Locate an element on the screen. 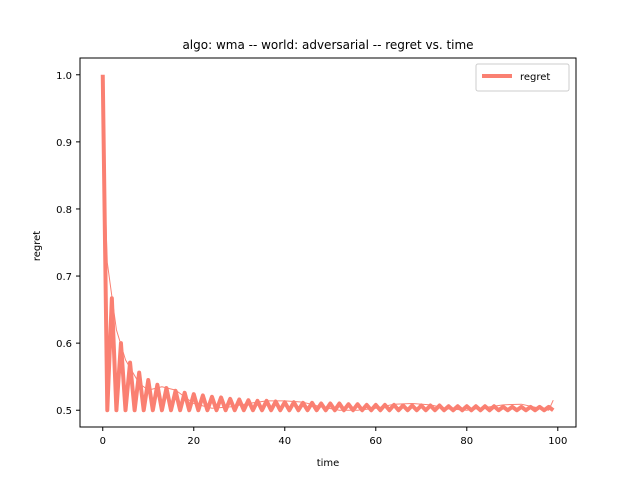 The height and width of the screenshot is (480, 640). x-axis: 0 20 40 60 80 100 is located at coordinates (333, 437).